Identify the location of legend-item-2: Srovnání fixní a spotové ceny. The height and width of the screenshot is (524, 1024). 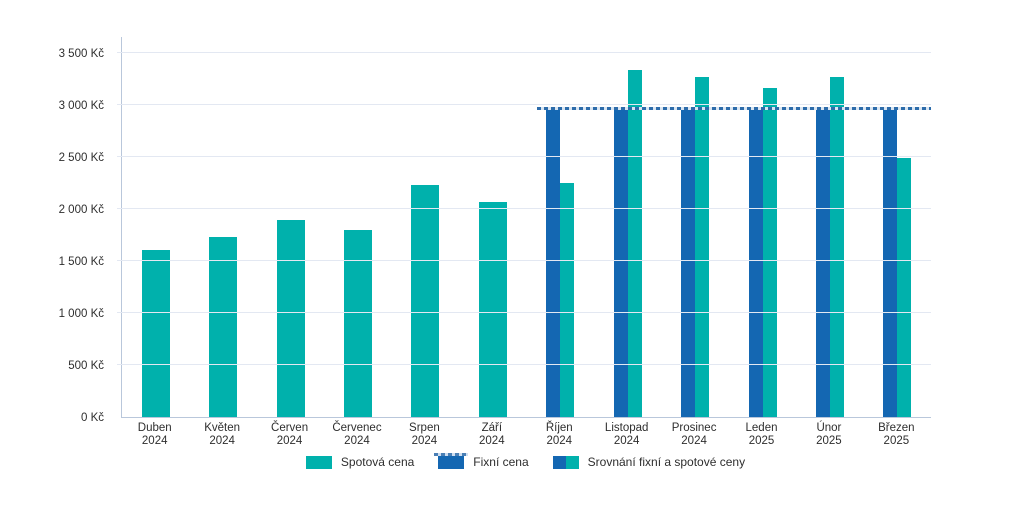
(649, 462).